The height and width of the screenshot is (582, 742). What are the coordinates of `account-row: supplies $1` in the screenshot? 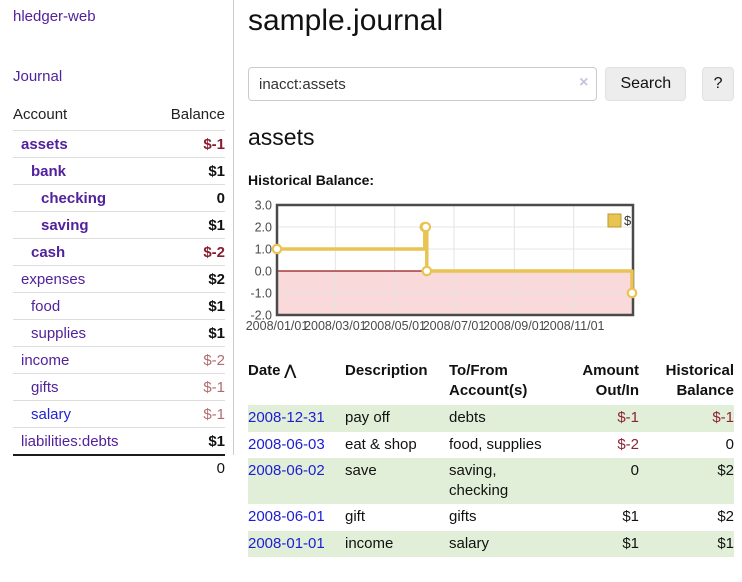 It's located at (119, 333).